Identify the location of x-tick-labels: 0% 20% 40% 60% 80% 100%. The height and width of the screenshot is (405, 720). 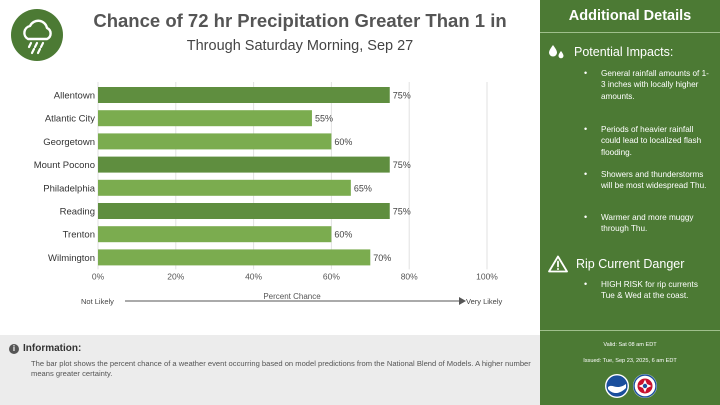
(295, 276).